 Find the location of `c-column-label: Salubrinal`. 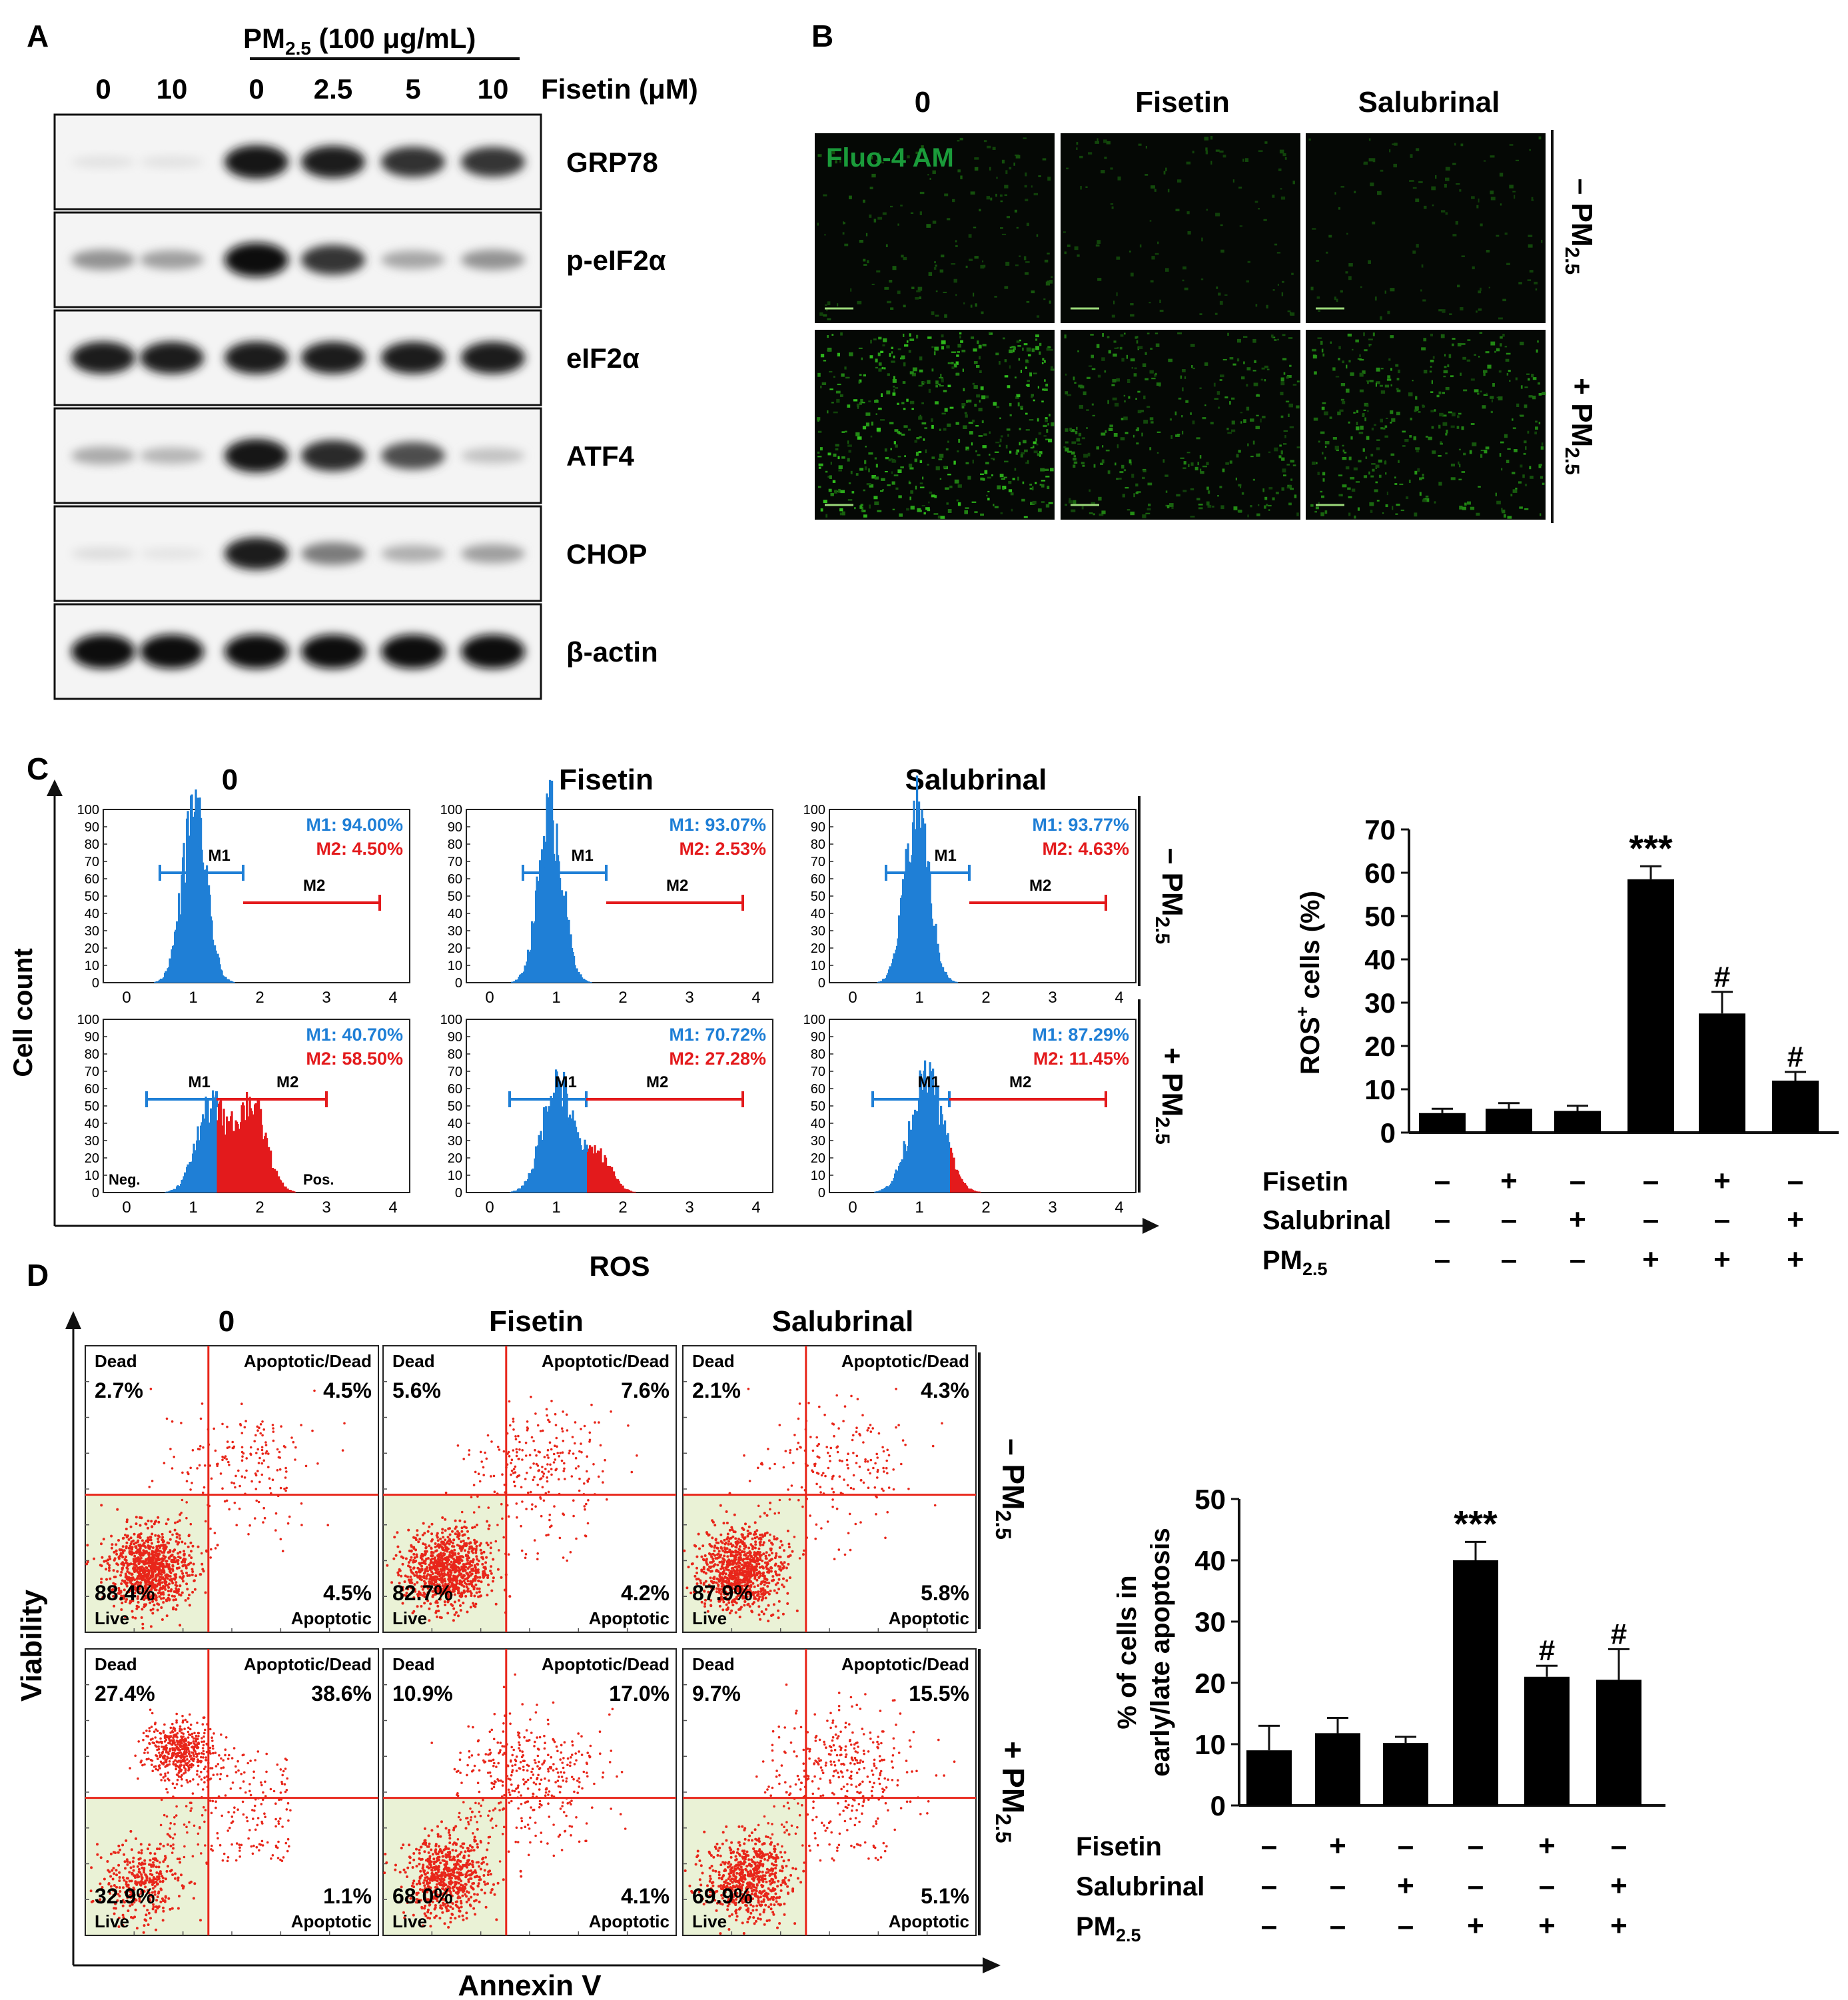

c-column-label: Salubrinal is located at coordinates (976, 779).